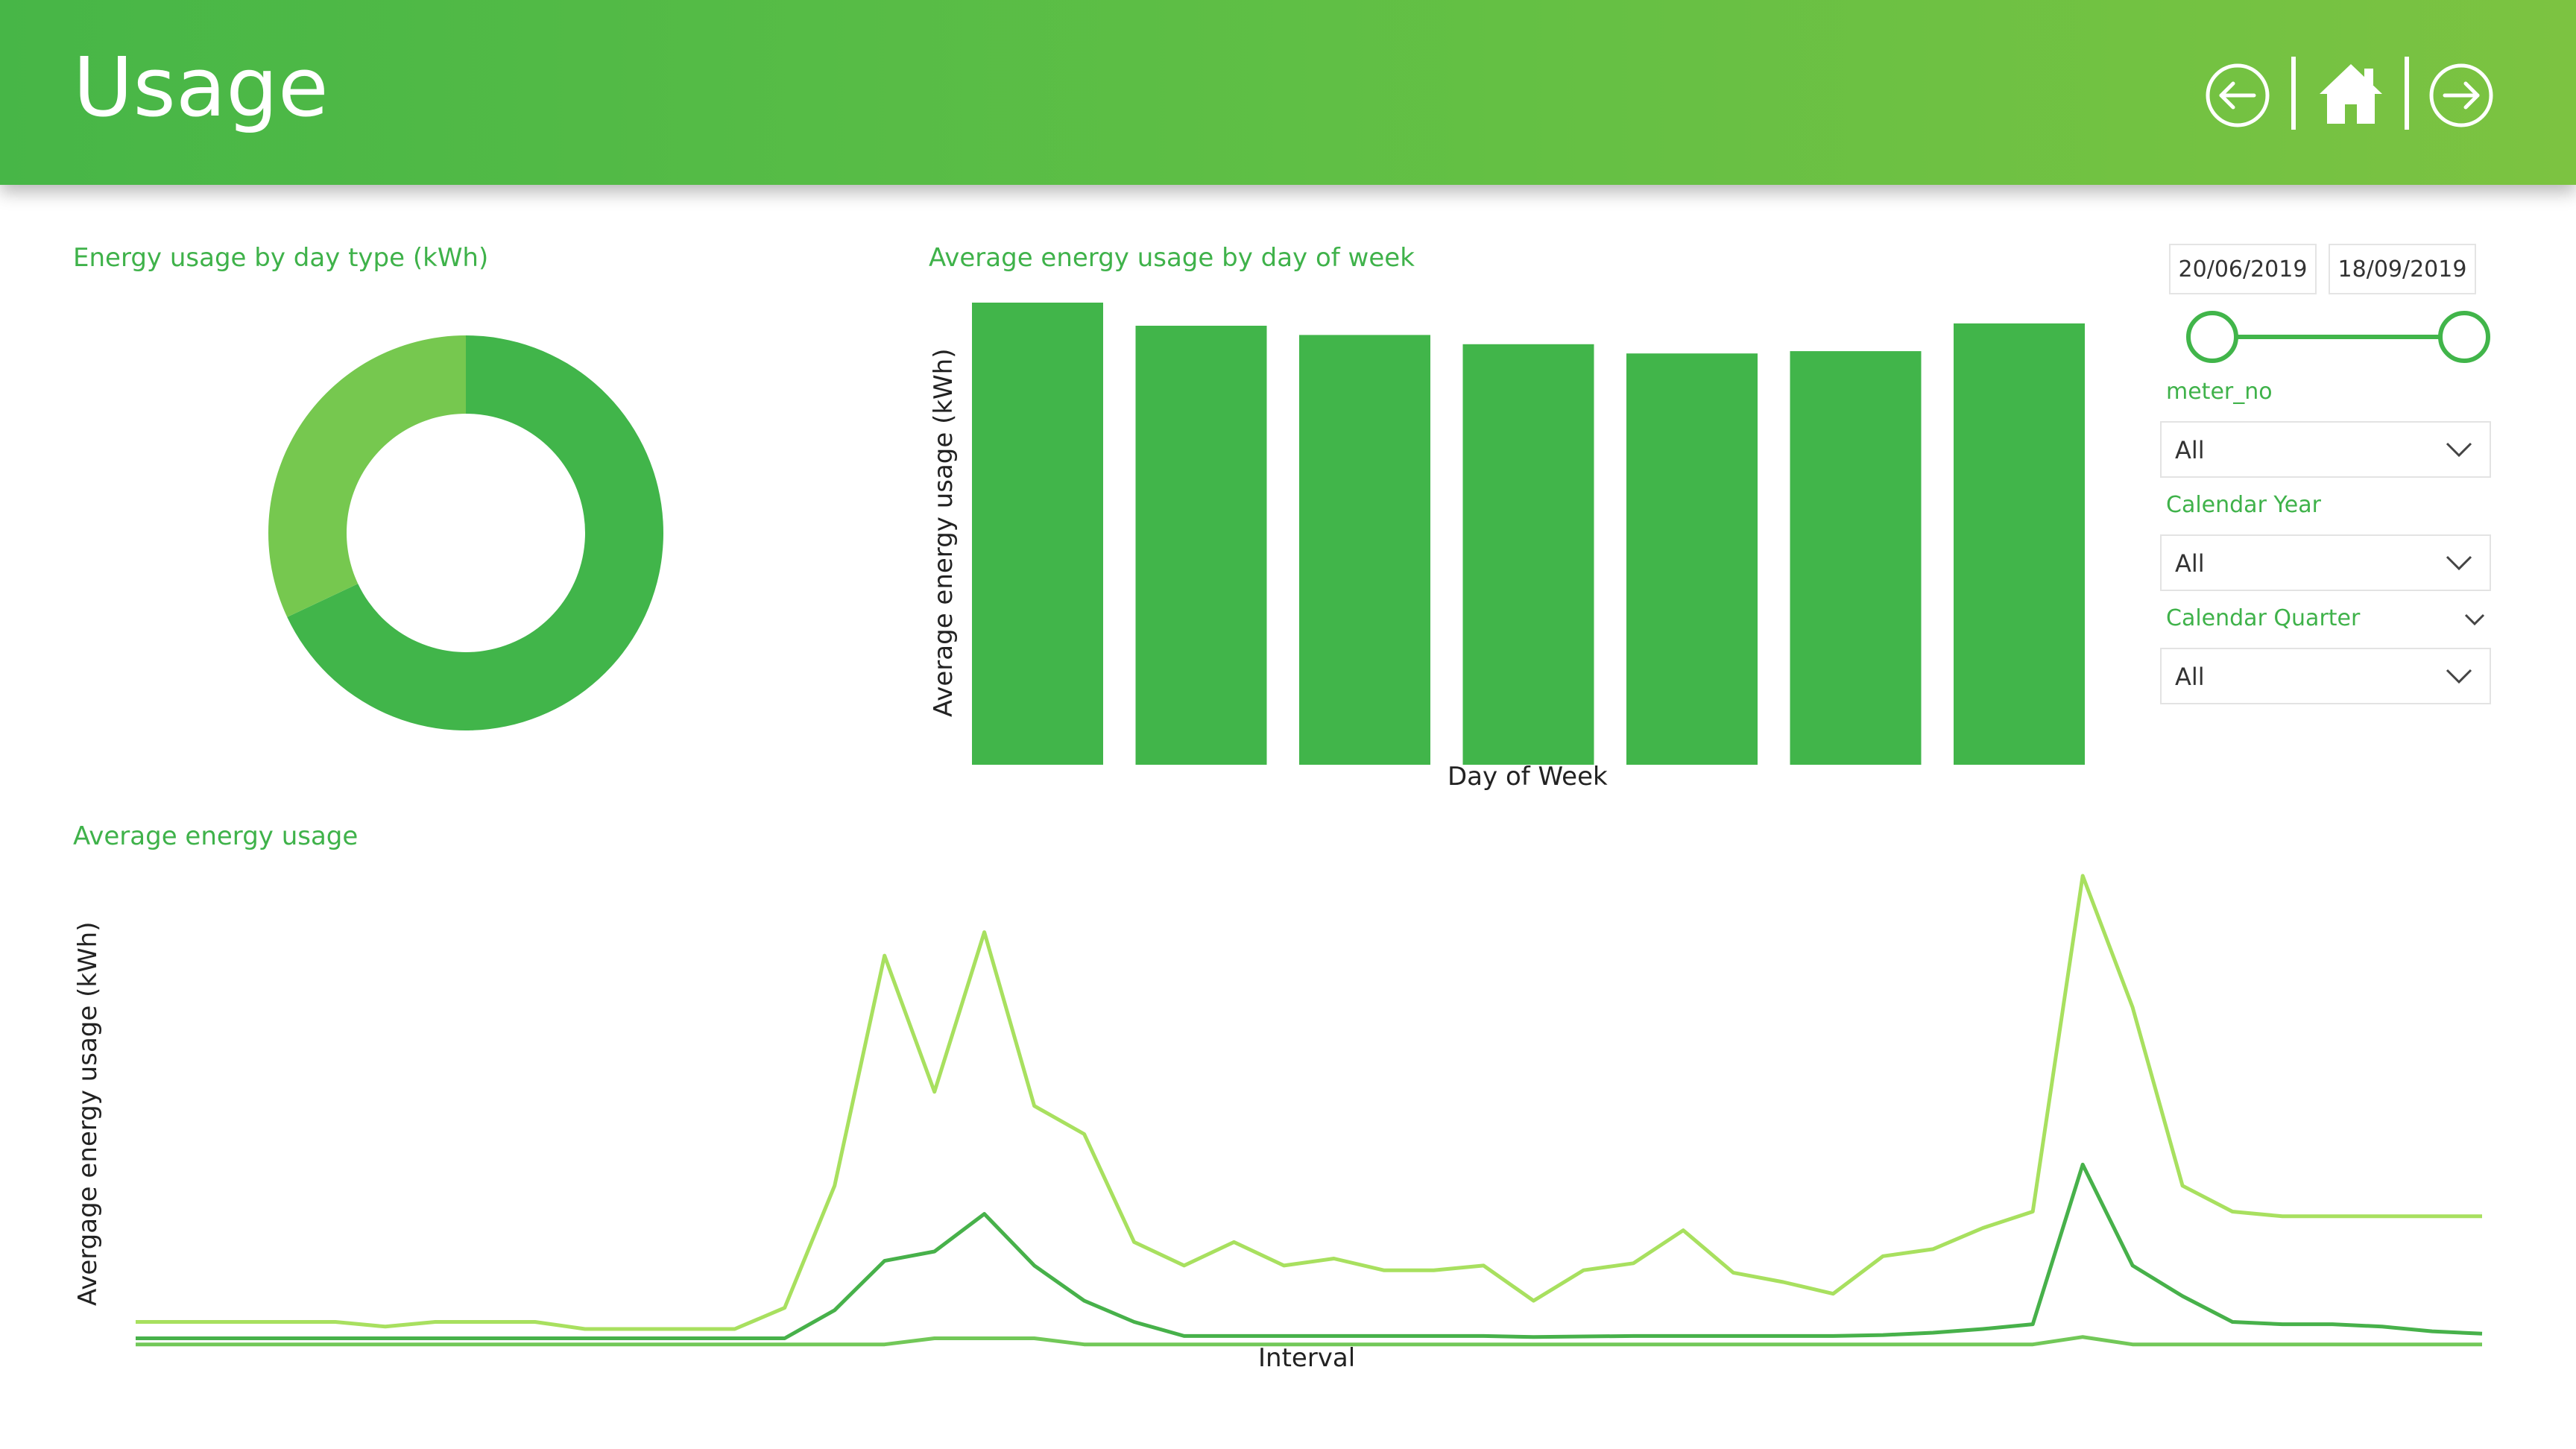  I want to click on donut-chart-title: Energy usage by day type (kWh), so click(281, 258).